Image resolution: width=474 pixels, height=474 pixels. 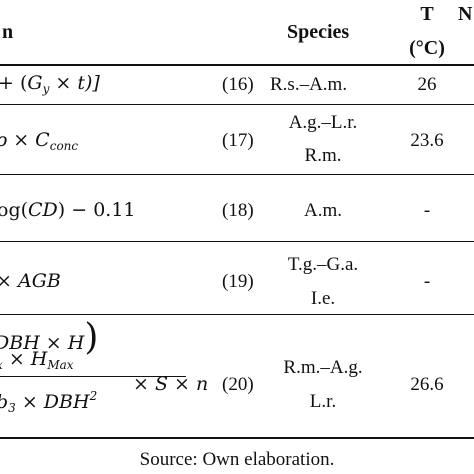 I want to click on equation-20-numerator-bottom: x × HMax, so click(x=37, y=360).